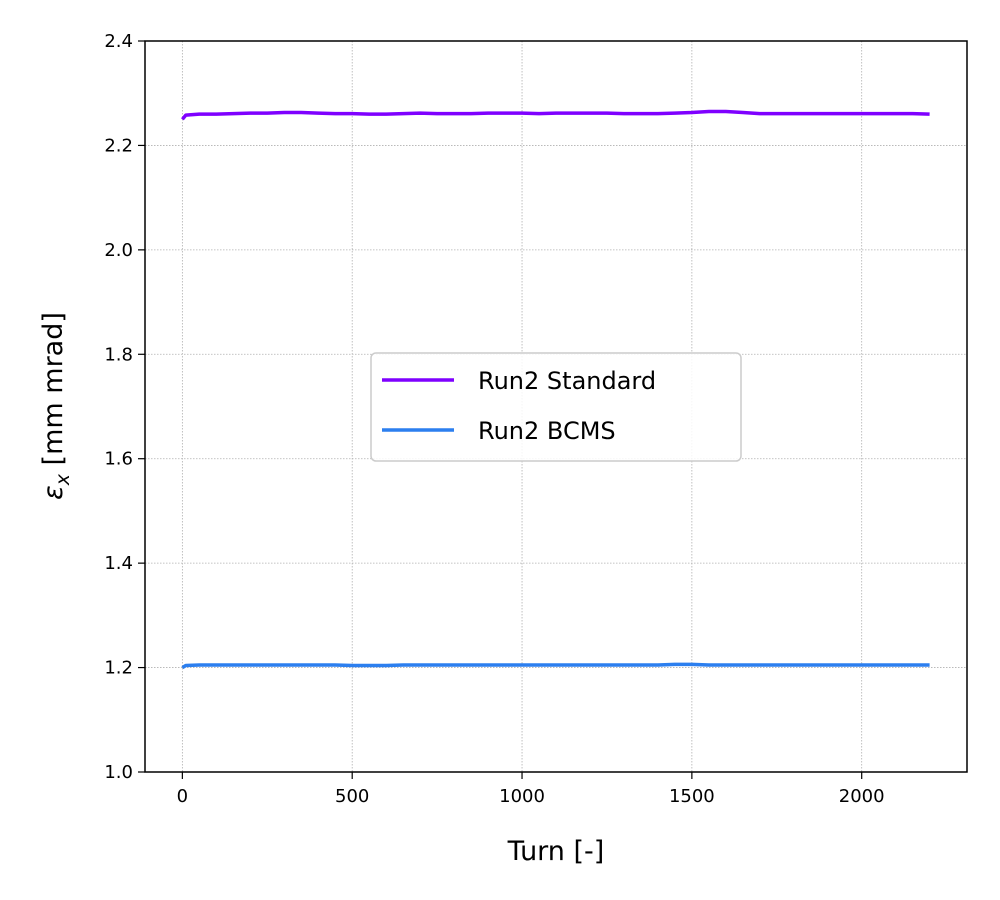  What do you see at coordinates (522, 796) in the screenshot?
I see `x-tick-label: 1000` at bounding box center [522, 796].